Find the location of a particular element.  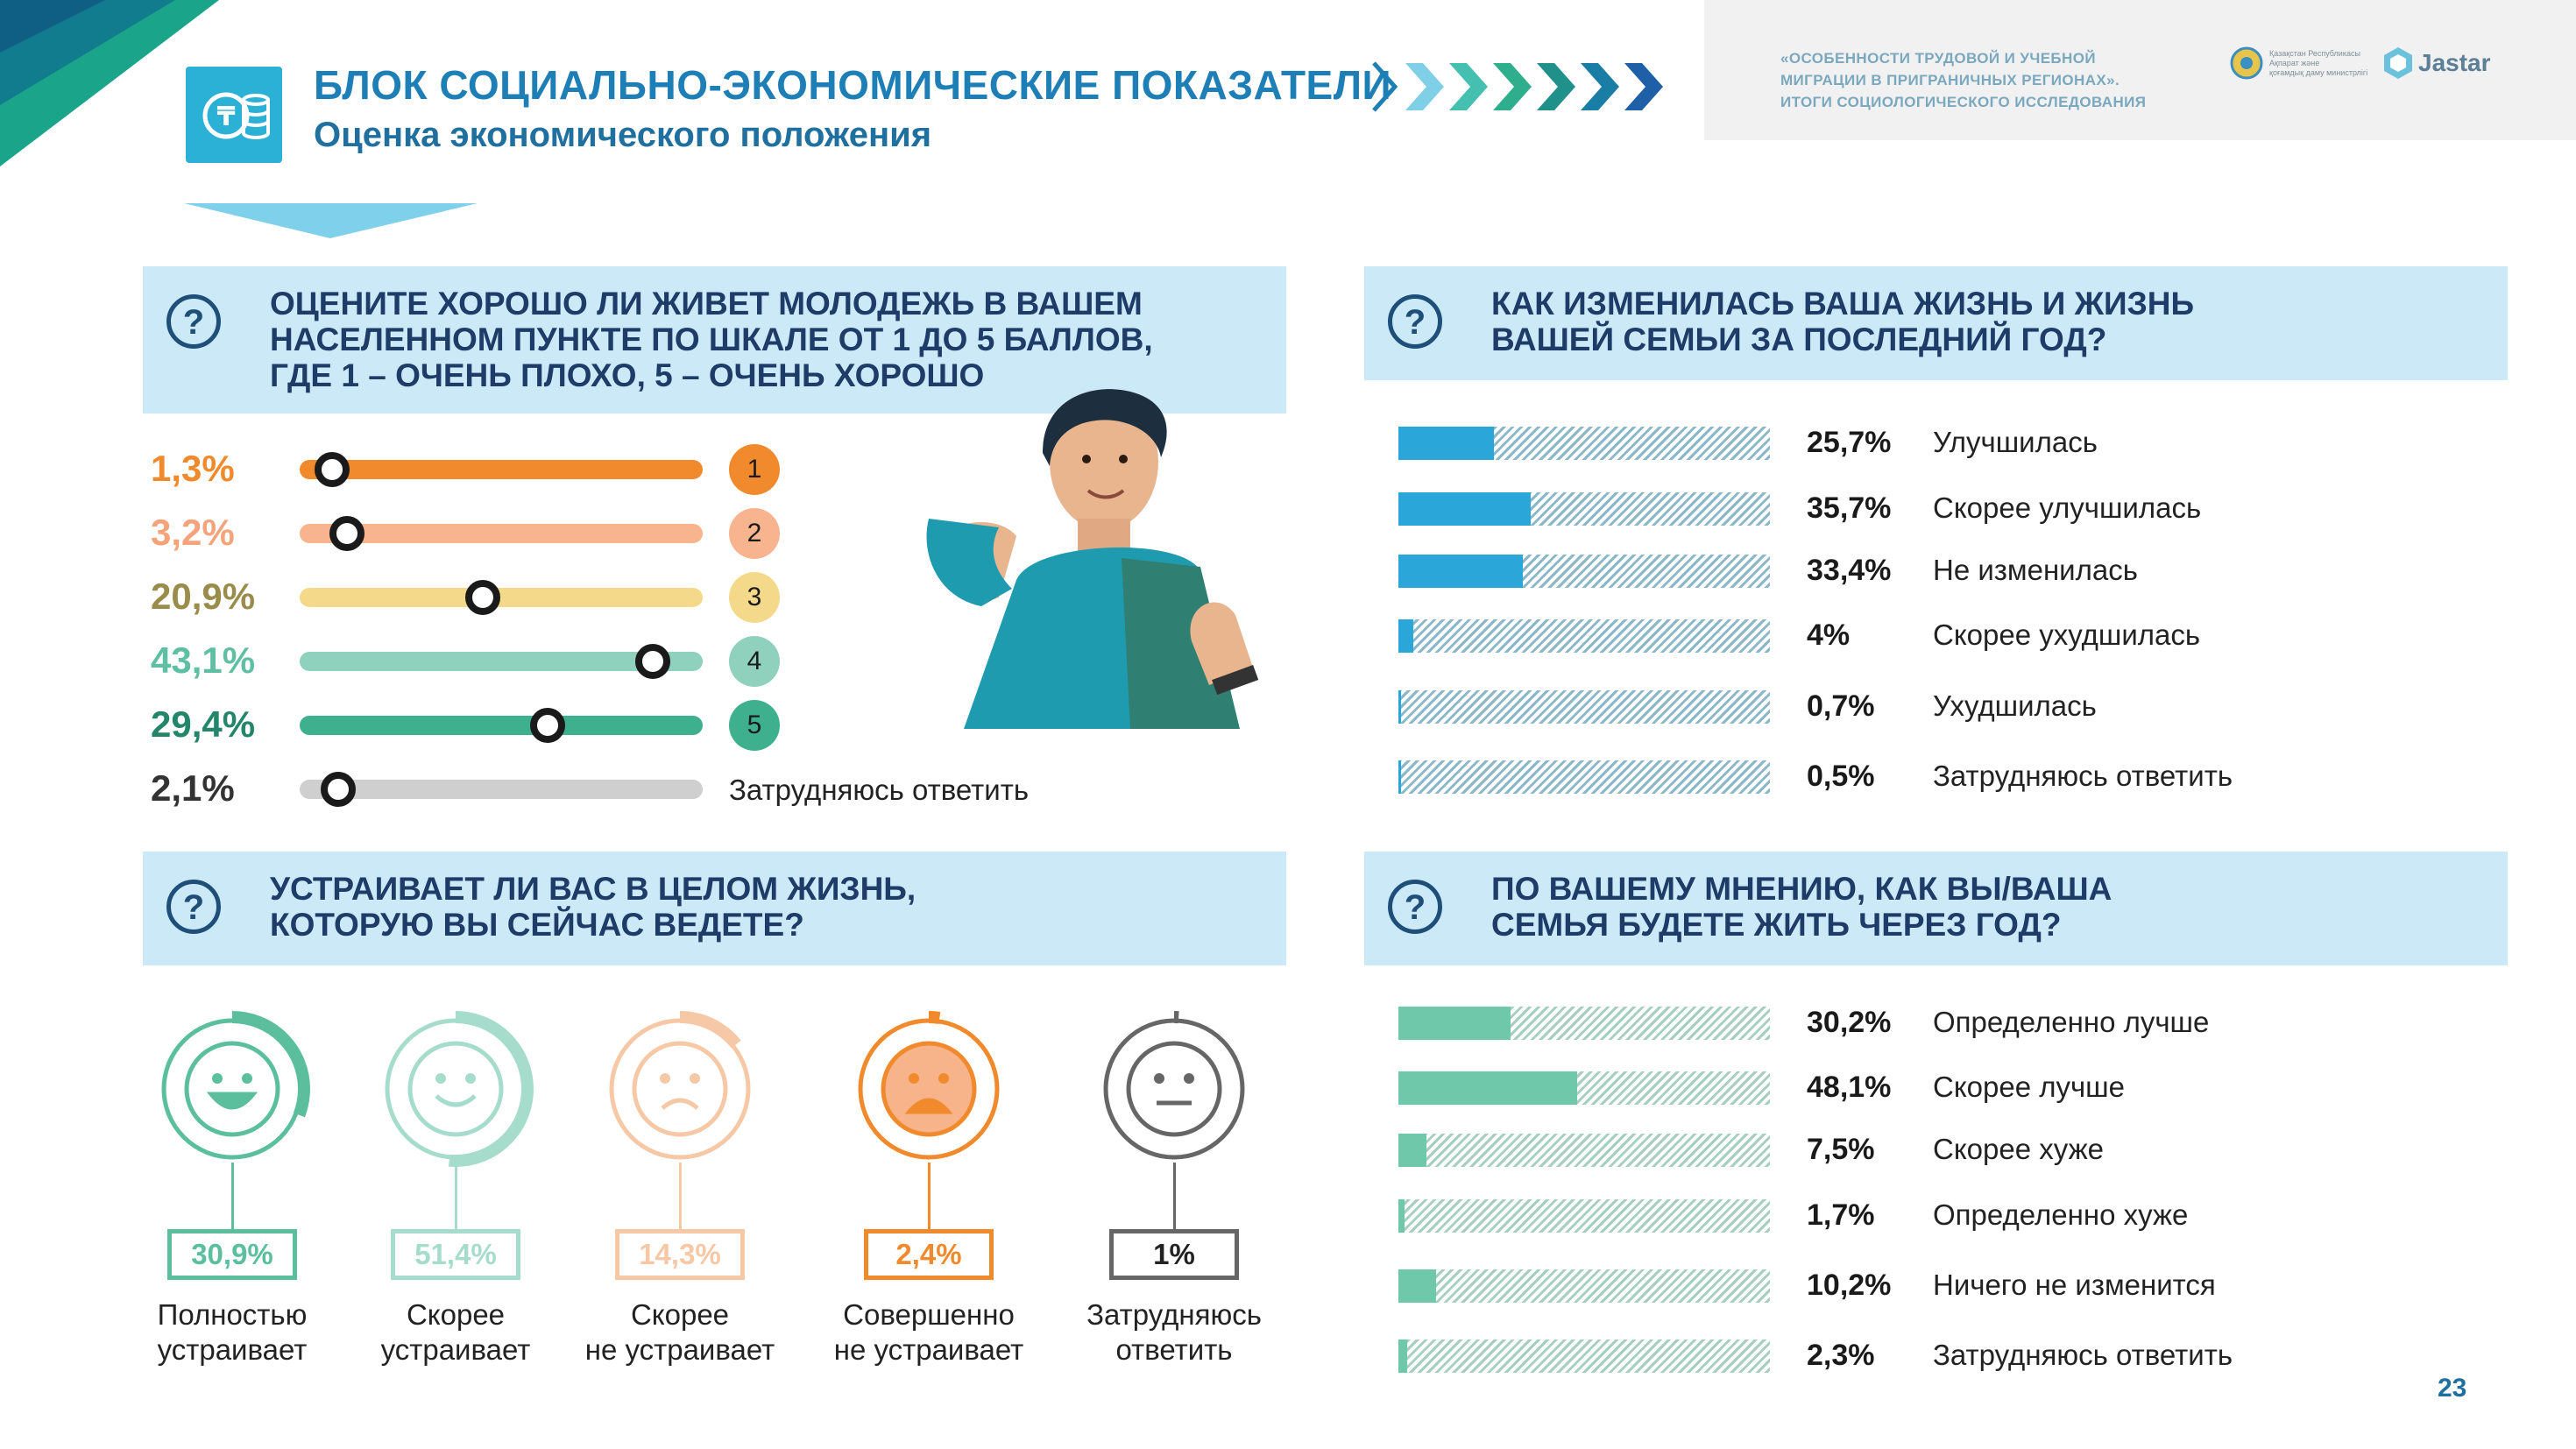

question-panel-forecast is located at coordinates (1936, 908).